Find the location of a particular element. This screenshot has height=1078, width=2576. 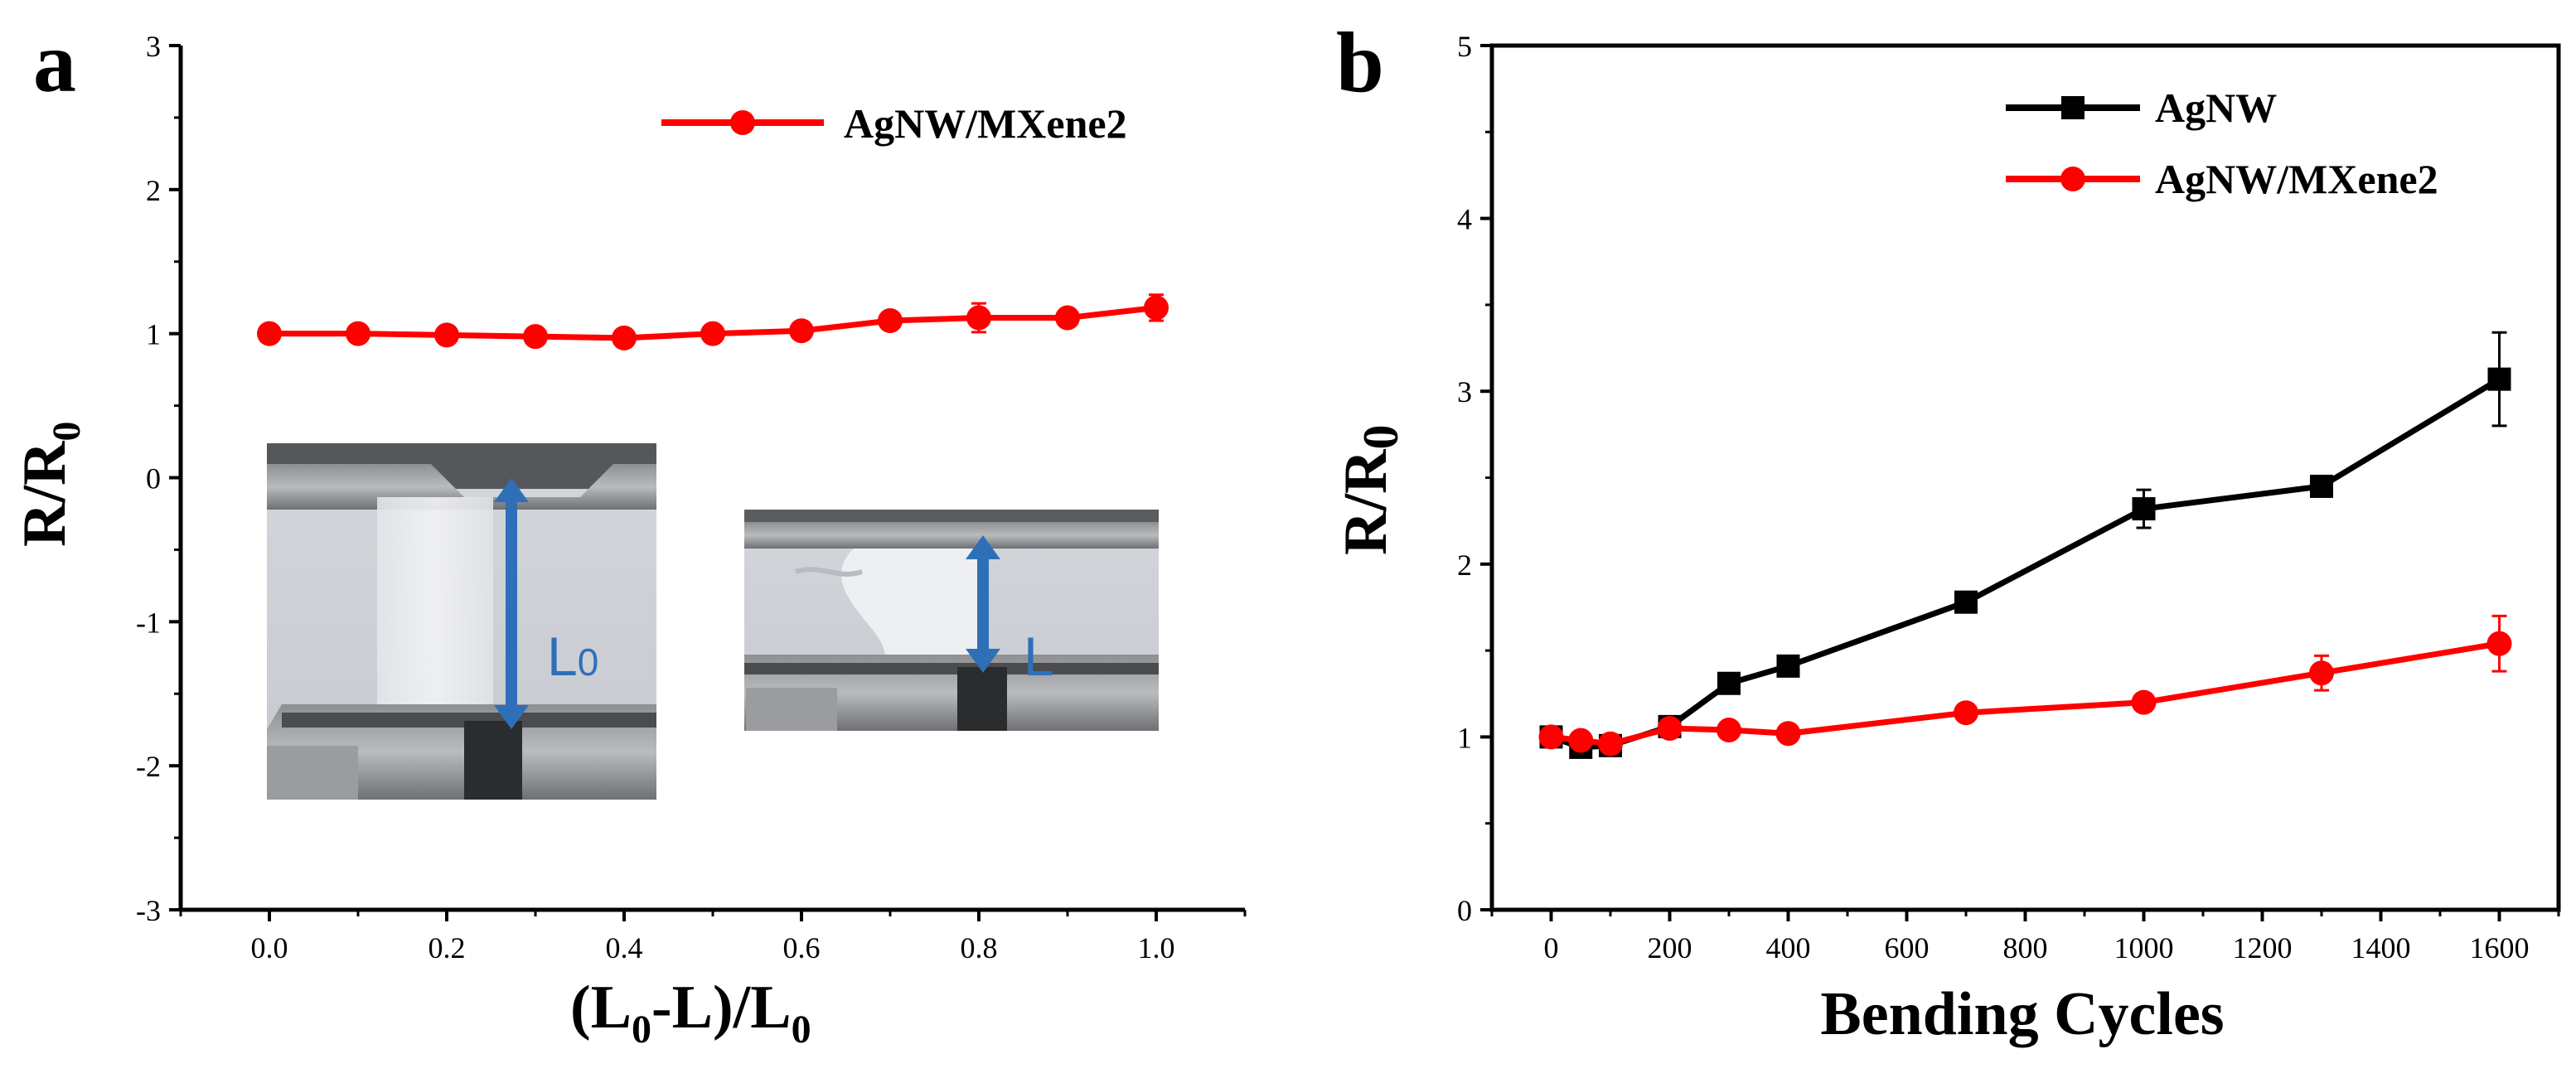

b-ytick-label-1: 1 is located at coordinates (1464, 737).